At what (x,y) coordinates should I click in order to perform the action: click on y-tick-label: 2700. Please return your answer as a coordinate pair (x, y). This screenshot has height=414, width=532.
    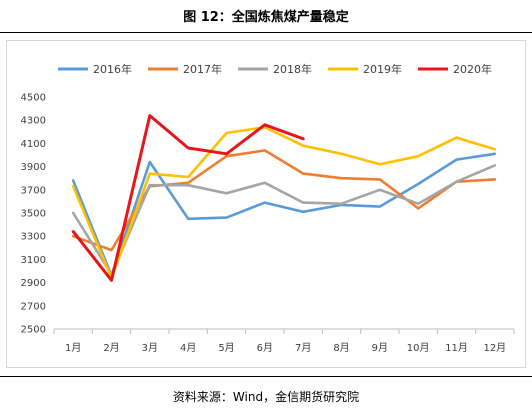
    Looking at the image, I should click on (33, 306).